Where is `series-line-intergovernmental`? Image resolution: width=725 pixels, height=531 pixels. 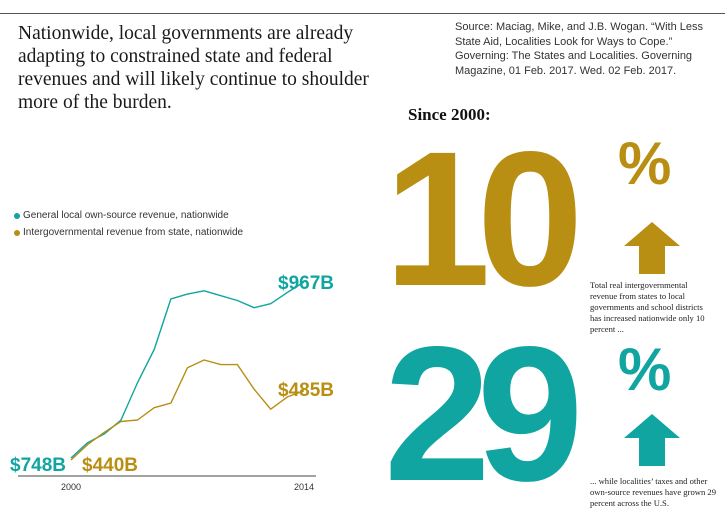 series-line-intergovernmental is located at coordinates (187, 410).